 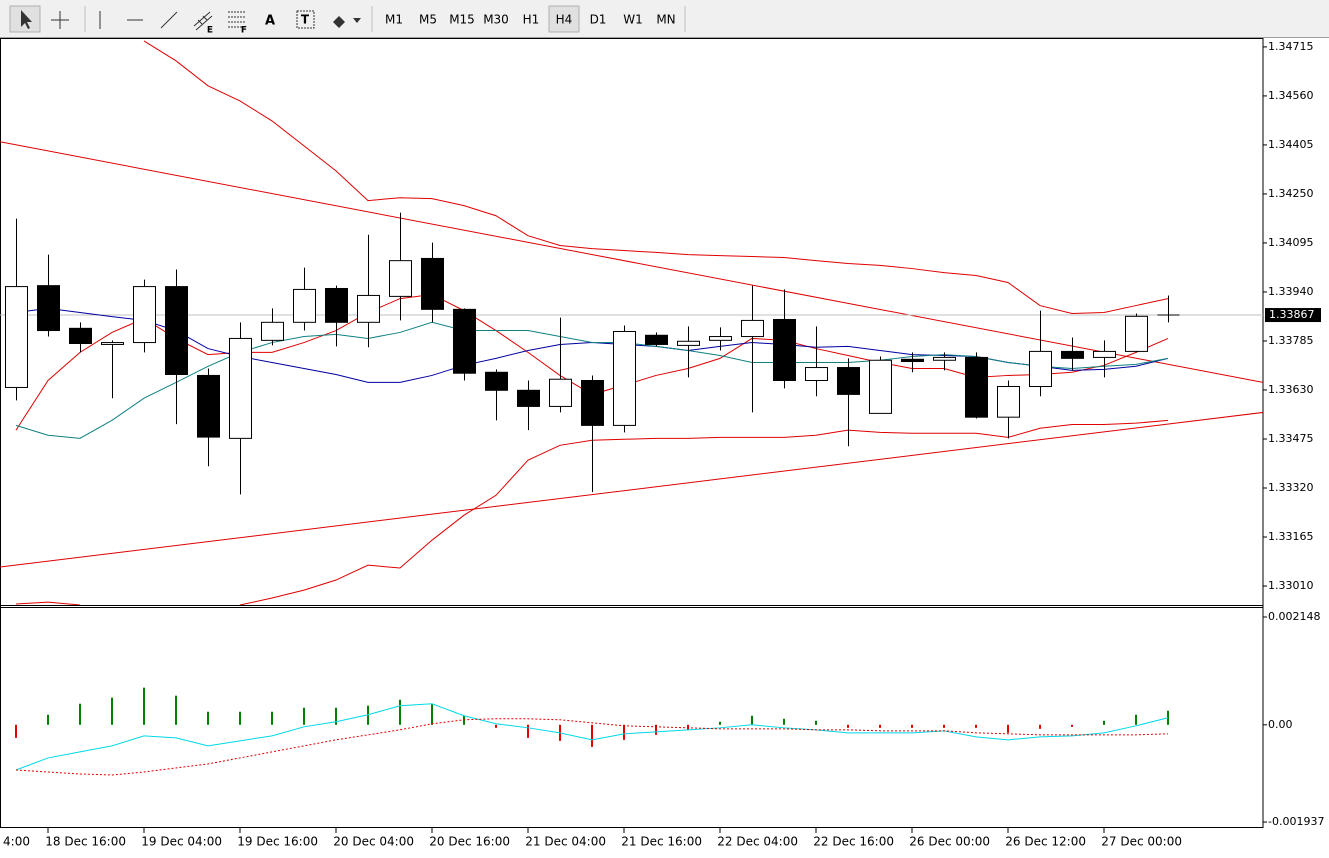 I want to click on current-price-label: 1.33867, so click(x=1292, y=314).